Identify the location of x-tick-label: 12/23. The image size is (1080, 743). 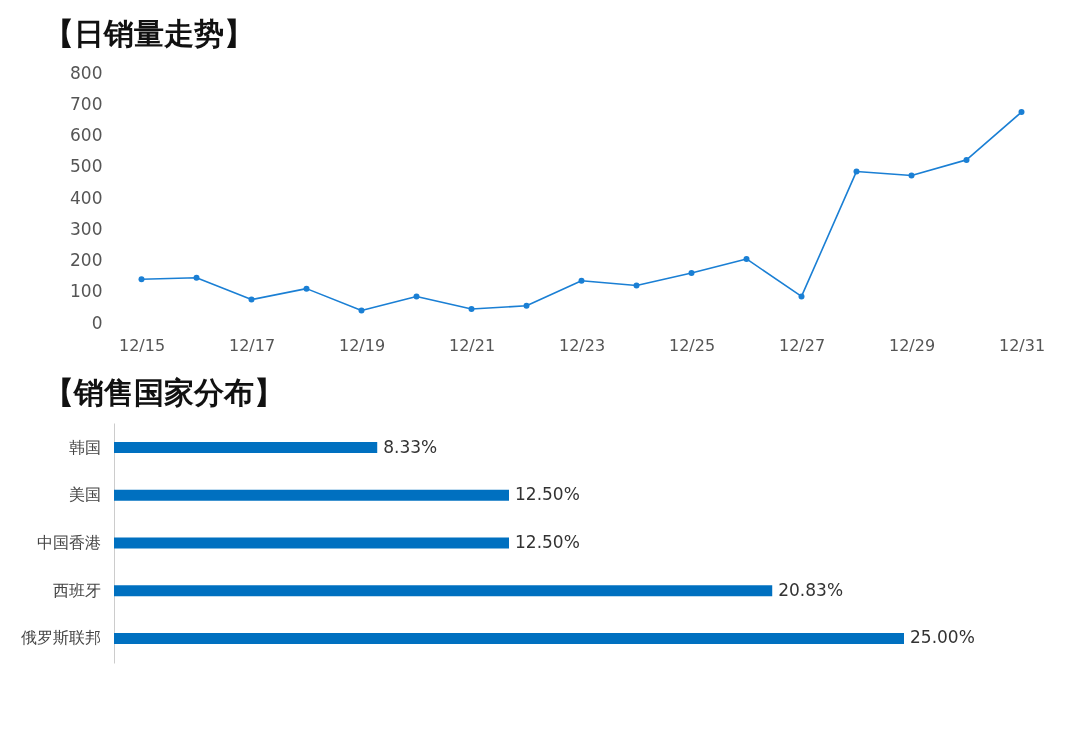
(582, 345).